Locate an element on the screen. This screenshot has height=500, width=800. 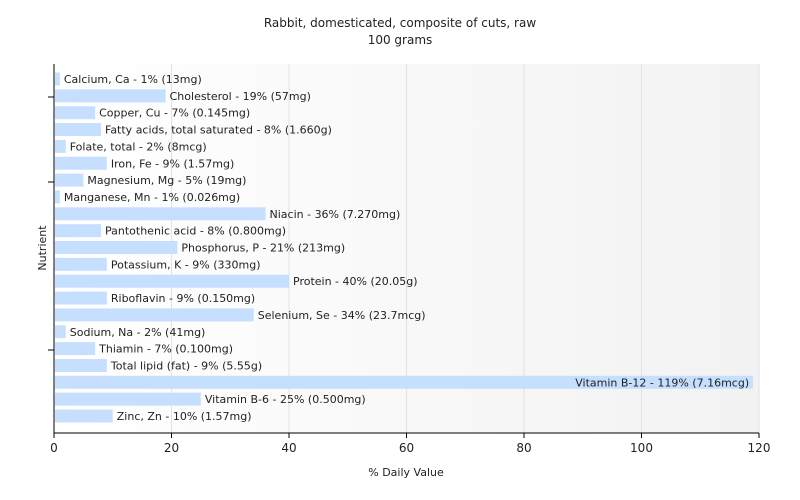
x-axis-title: % Daily Value is located at coordinates (406, 472).